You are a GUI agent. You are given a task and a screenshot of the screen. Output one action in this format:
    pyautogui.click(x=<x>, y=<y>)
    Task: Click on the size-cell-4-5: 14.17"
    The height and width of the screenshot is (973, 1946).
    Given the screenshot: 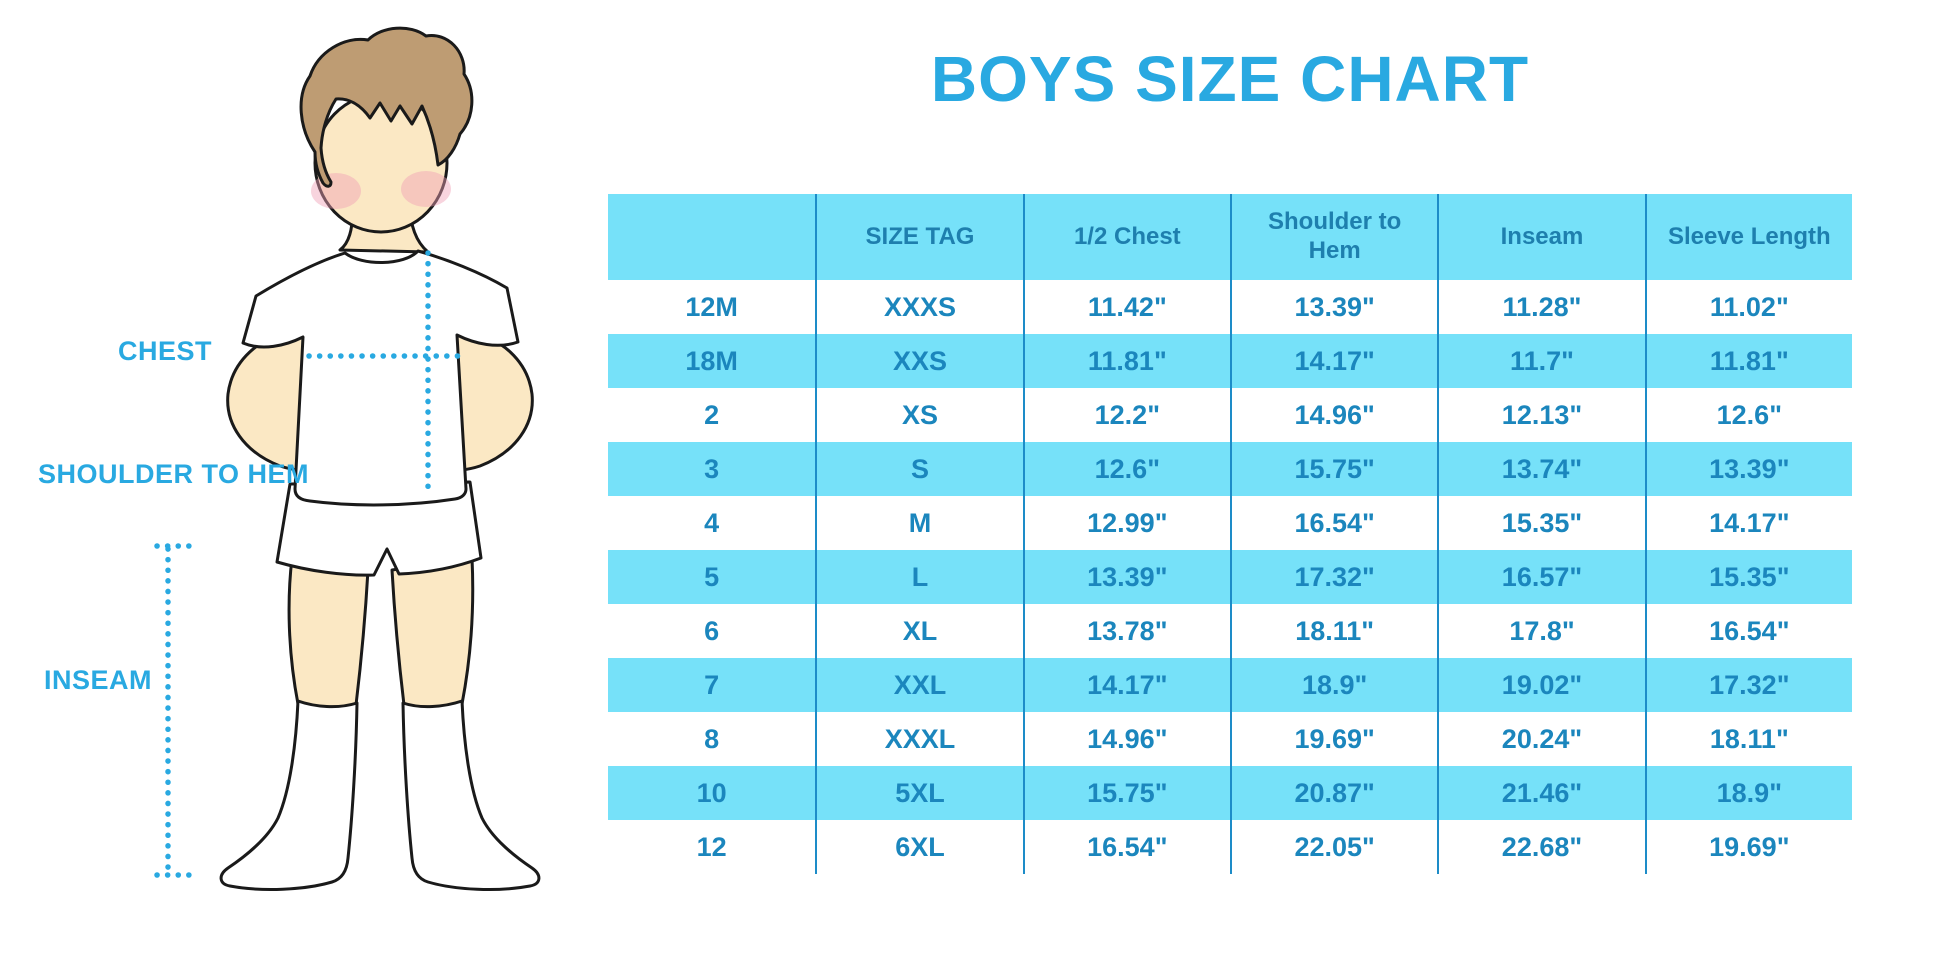 What is the action you would take?
    pyautogui.click(x=1748, y=523)
    